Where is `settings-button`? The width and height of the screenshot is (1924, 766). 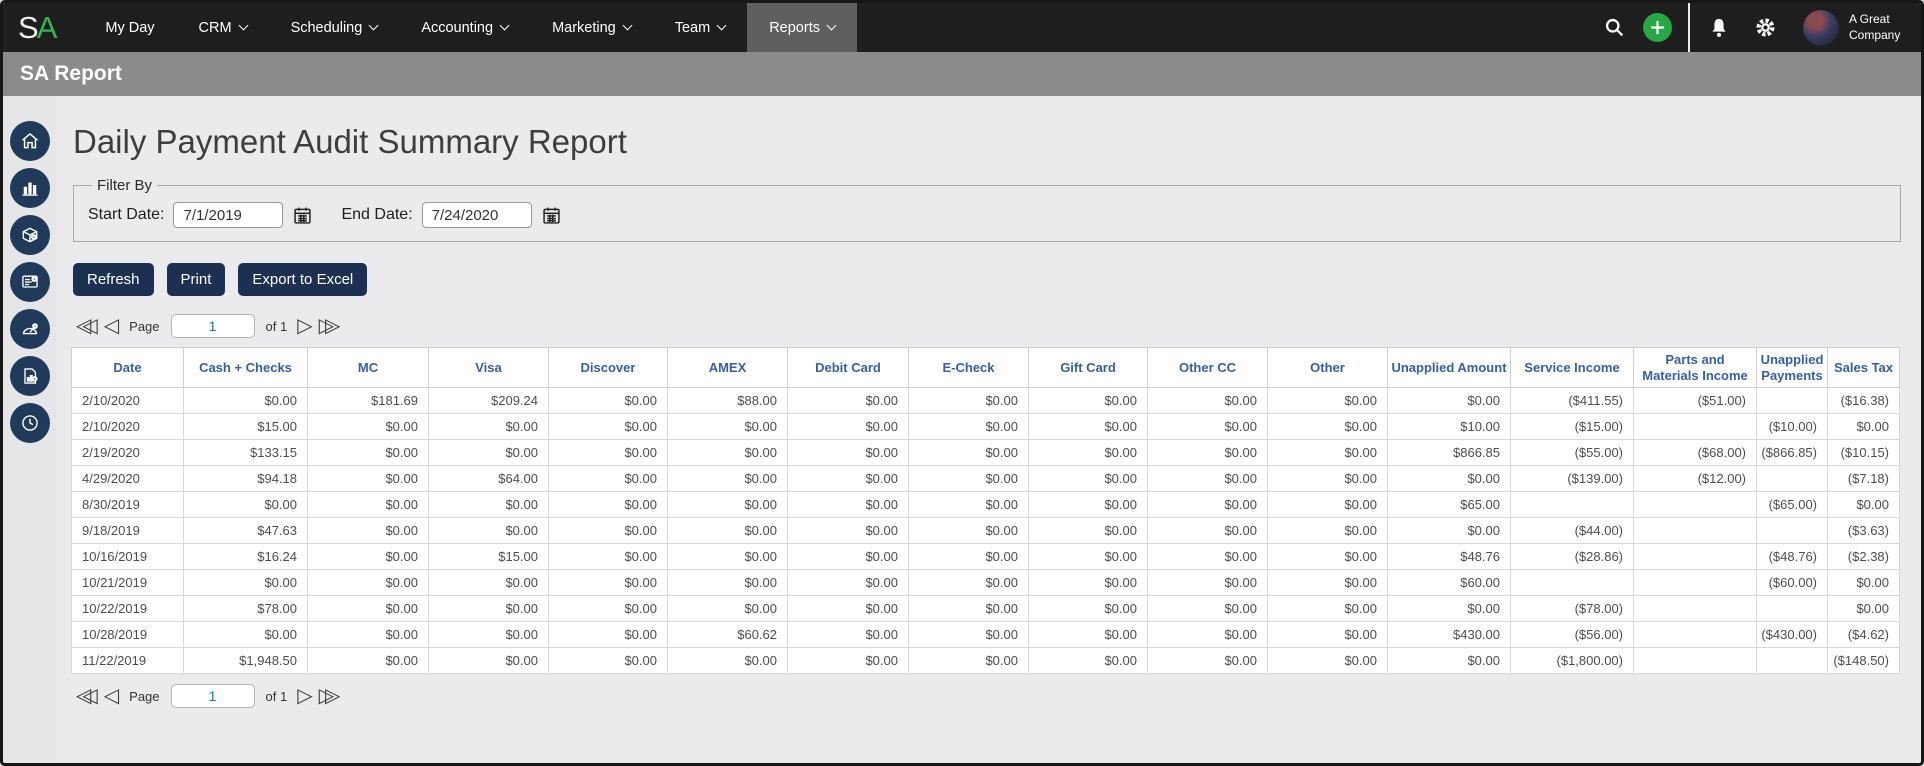
settings-button is located at coordinates (1765, 27).